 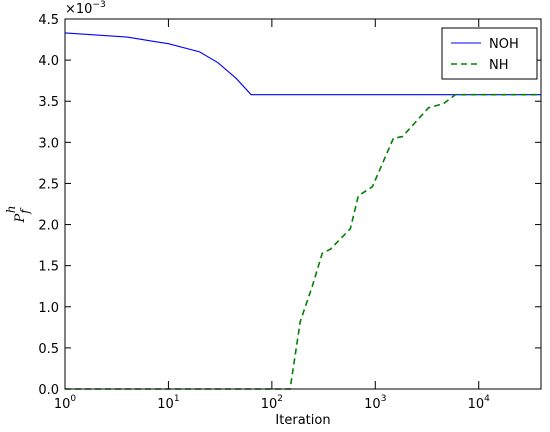 I want to click on x-tick-label: 10², so click(x=272, y=403).